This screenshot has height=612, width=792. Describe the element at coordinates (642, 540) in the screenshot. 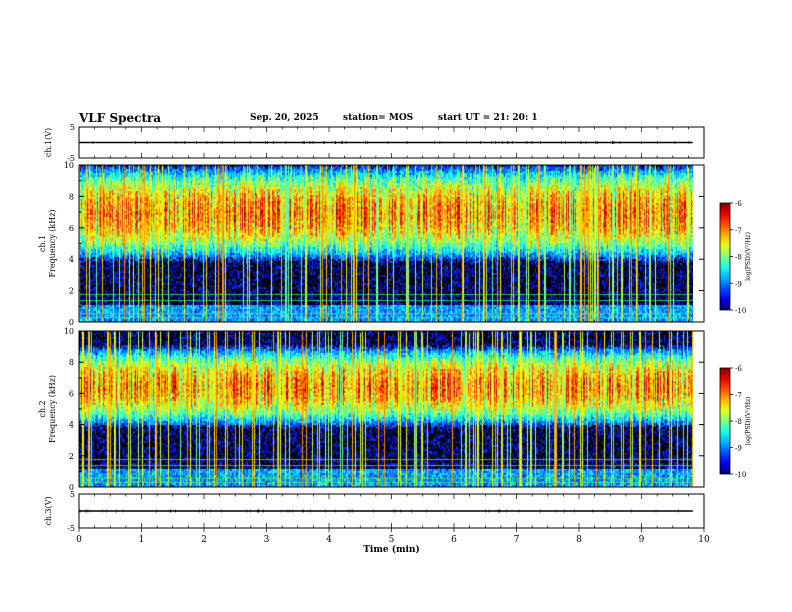

I see `ch3-waveform-xtick-label: 9` at that location.